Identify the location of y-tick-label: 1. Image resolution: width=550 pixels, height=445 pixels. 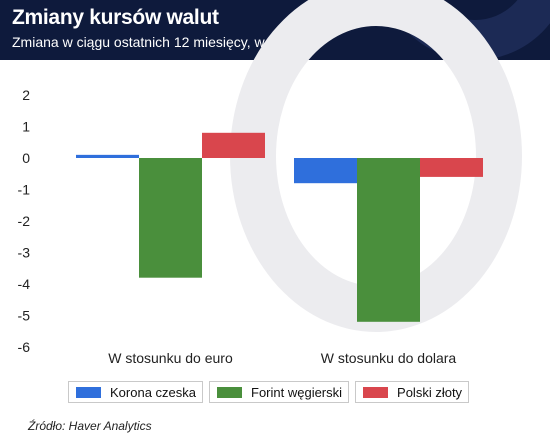
(26, 127).